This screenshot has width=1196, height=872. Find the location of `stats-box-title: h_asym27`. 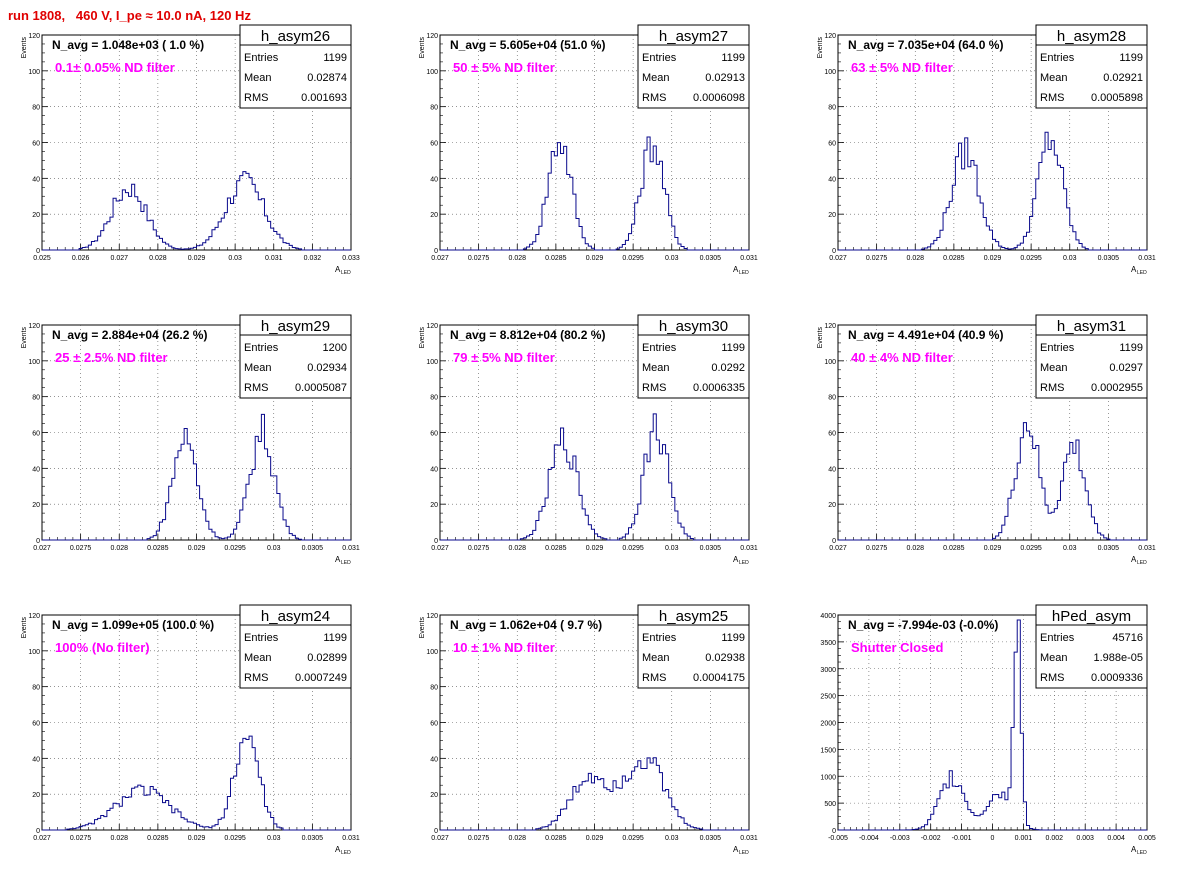

stats-box-title: h_asym27 is located at coordinates (693, 36).